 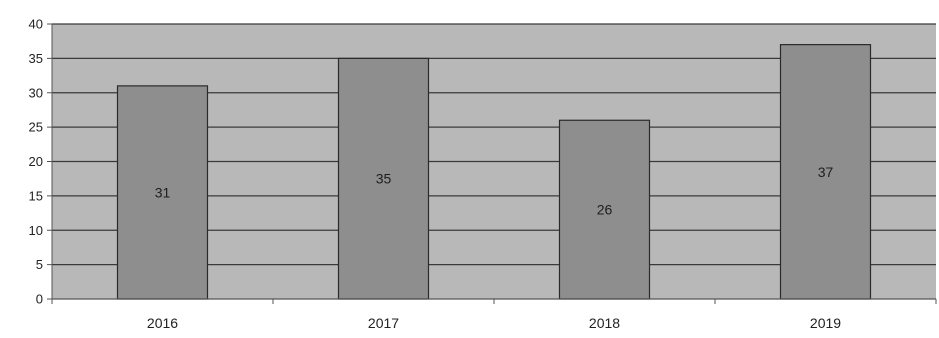 I want to click on x-axis: 2016 2017 2018 2019, so click(x=494, y=314).